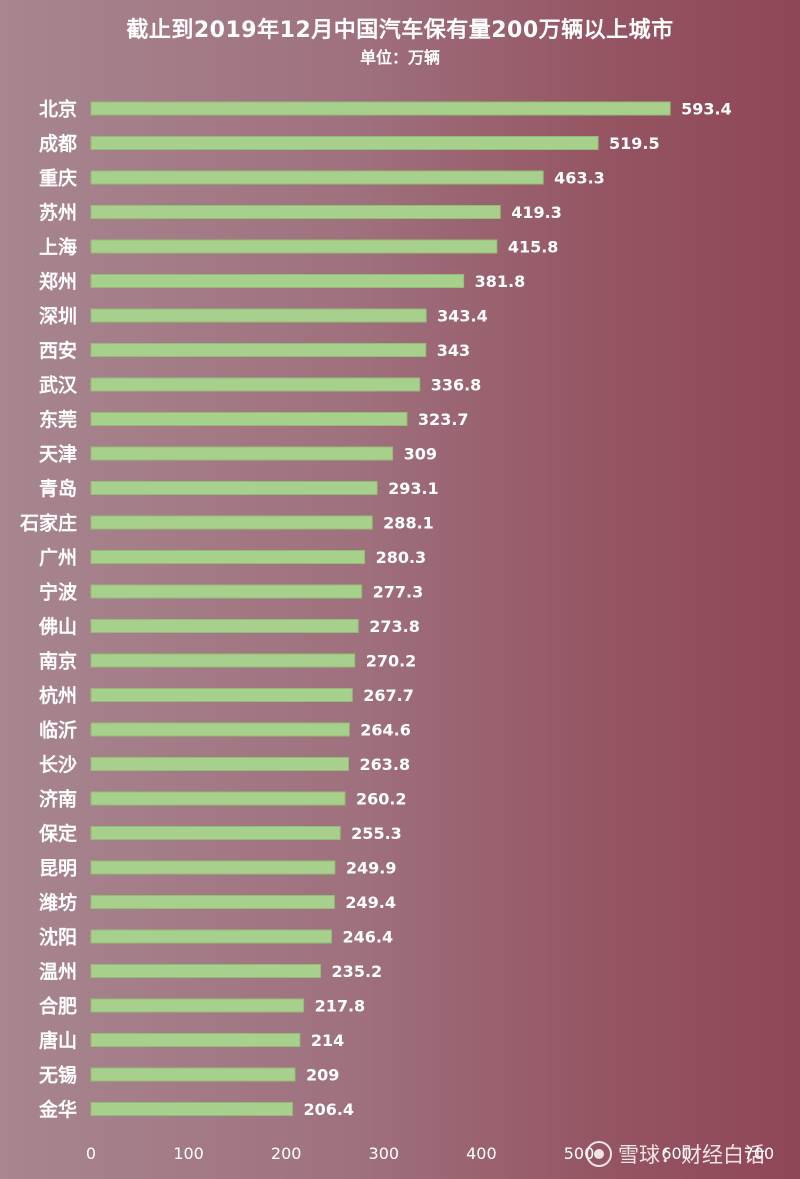  What do you see at coordinates (48, 523) in the screenshot?
I see `category-label: 石家庄` at bounding box center [48, 523].